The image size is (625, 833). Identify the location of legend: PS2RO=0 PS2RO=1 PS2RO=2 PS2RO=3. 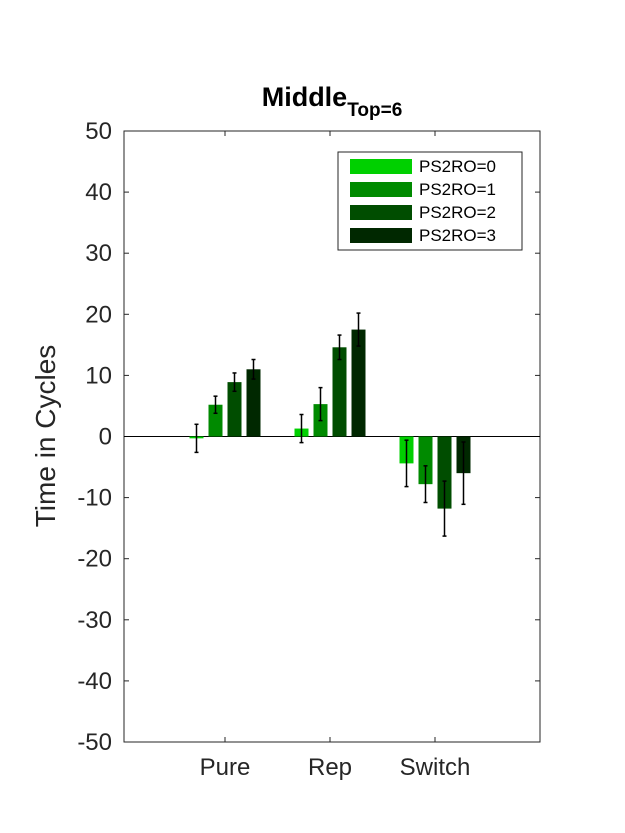
(430, 201).